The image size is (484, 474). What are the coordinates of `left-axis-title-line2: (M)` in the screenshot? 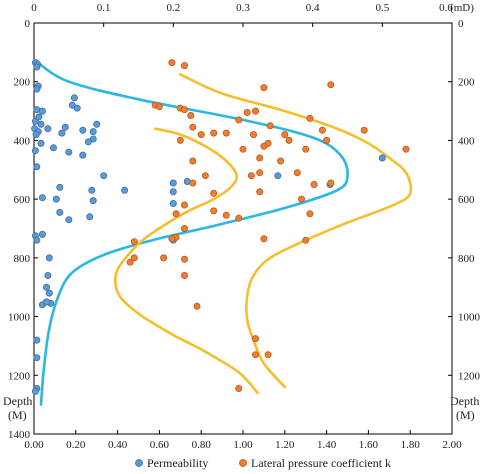 It's located at (17, 415).